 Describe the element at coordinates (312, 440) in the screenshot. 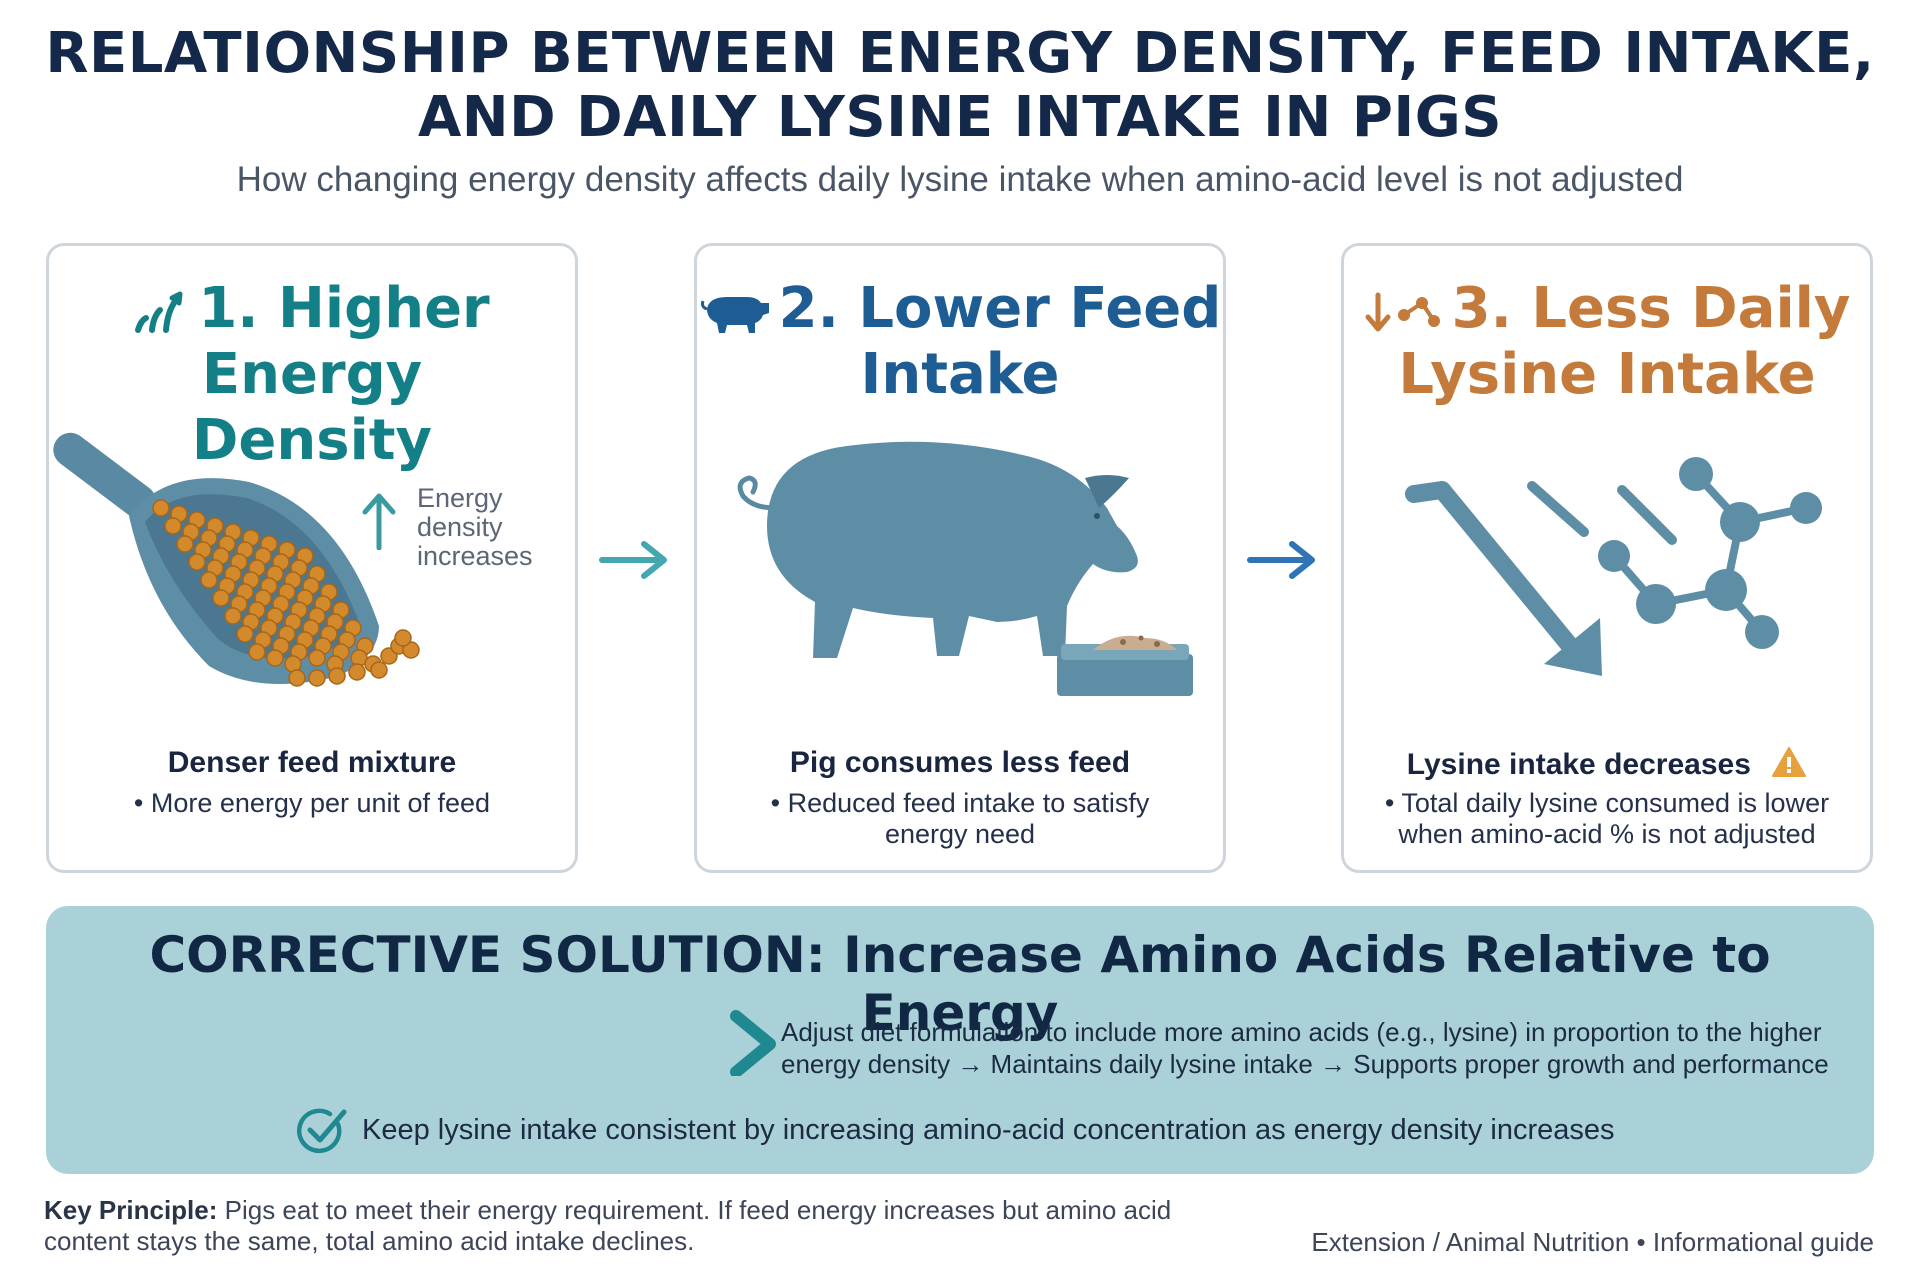

I see `step-1-title-line-2: Density` at that location.